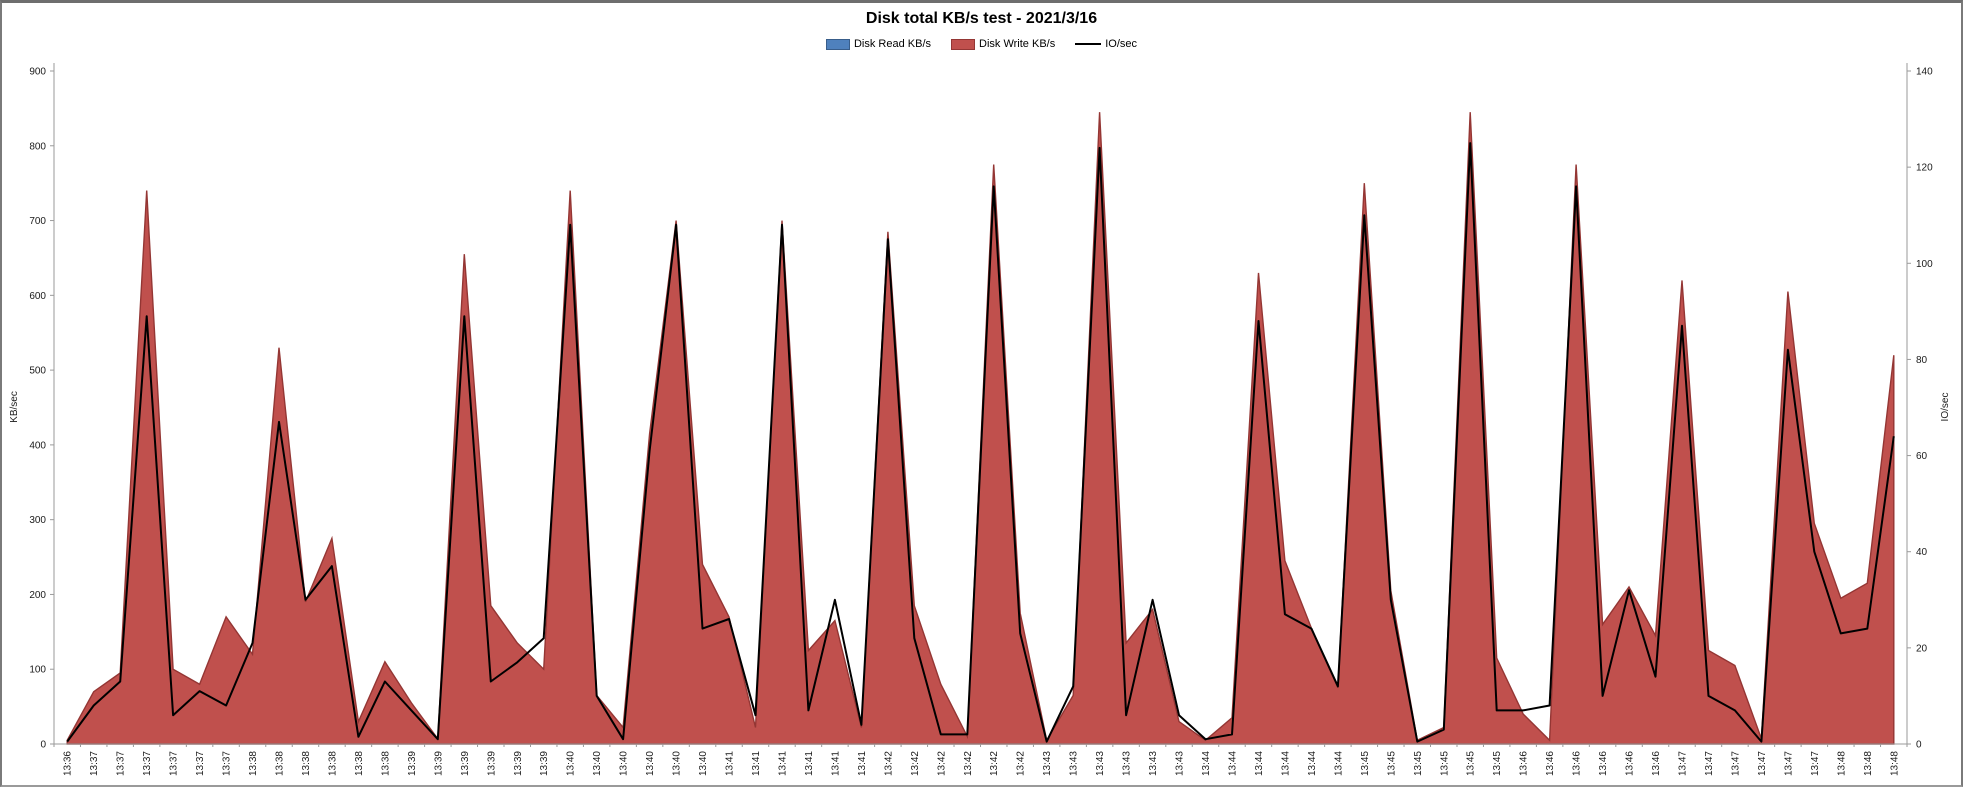 This screenshot has width=1963, height=790. What do you see at coordinates (1924, 168) in the screenshot?
I see `right-axis-tick-label: 120` at bounding box center [1924, 168].